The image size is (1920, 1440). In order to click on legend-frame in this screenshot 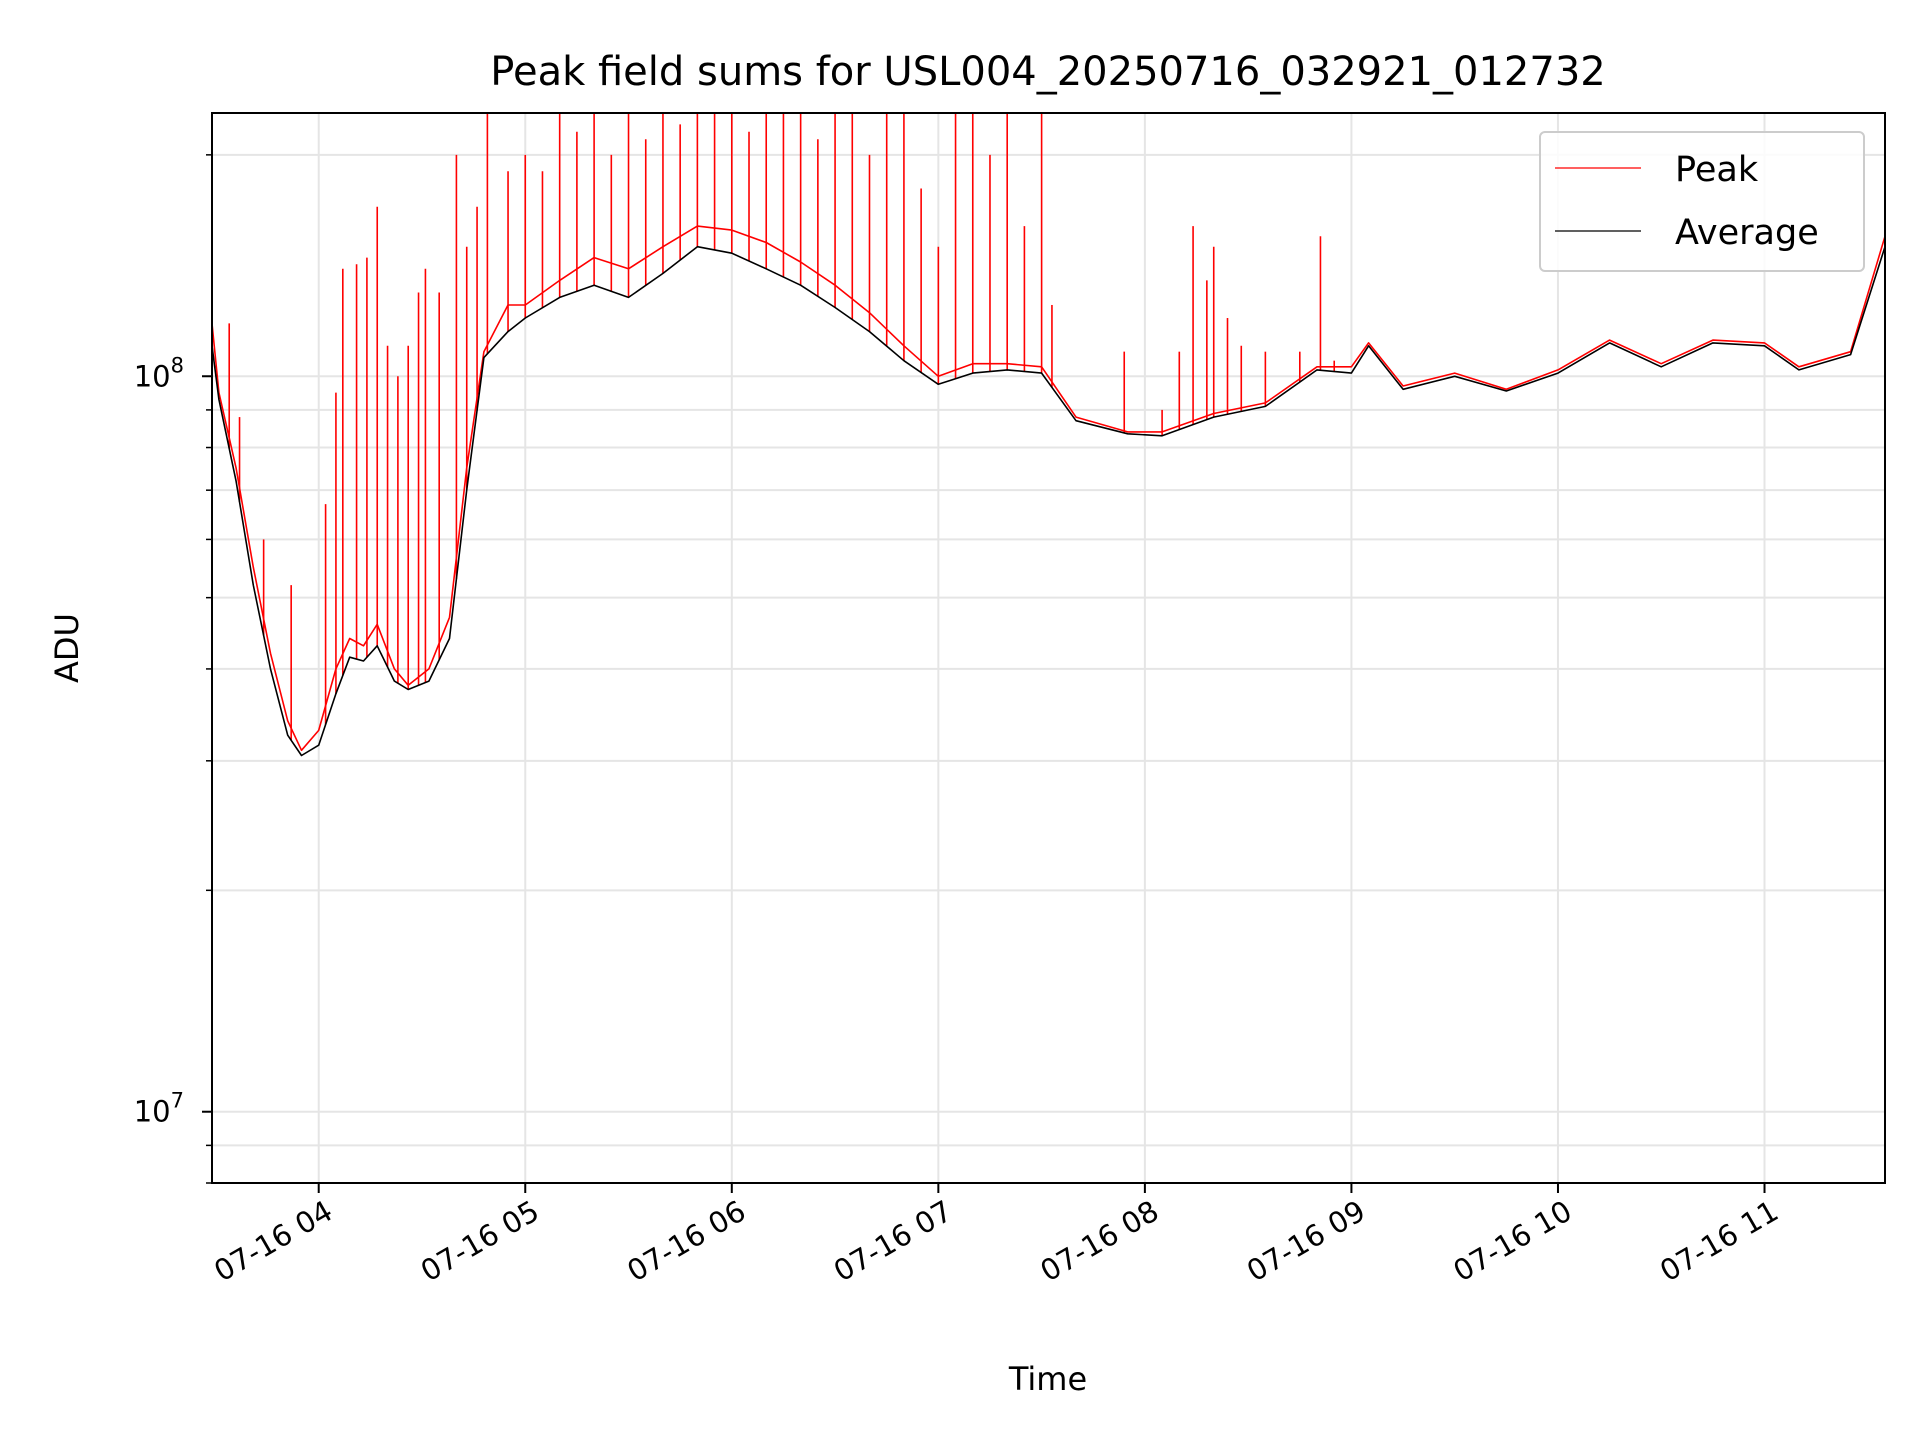, I will do `click(1702, 201)`.